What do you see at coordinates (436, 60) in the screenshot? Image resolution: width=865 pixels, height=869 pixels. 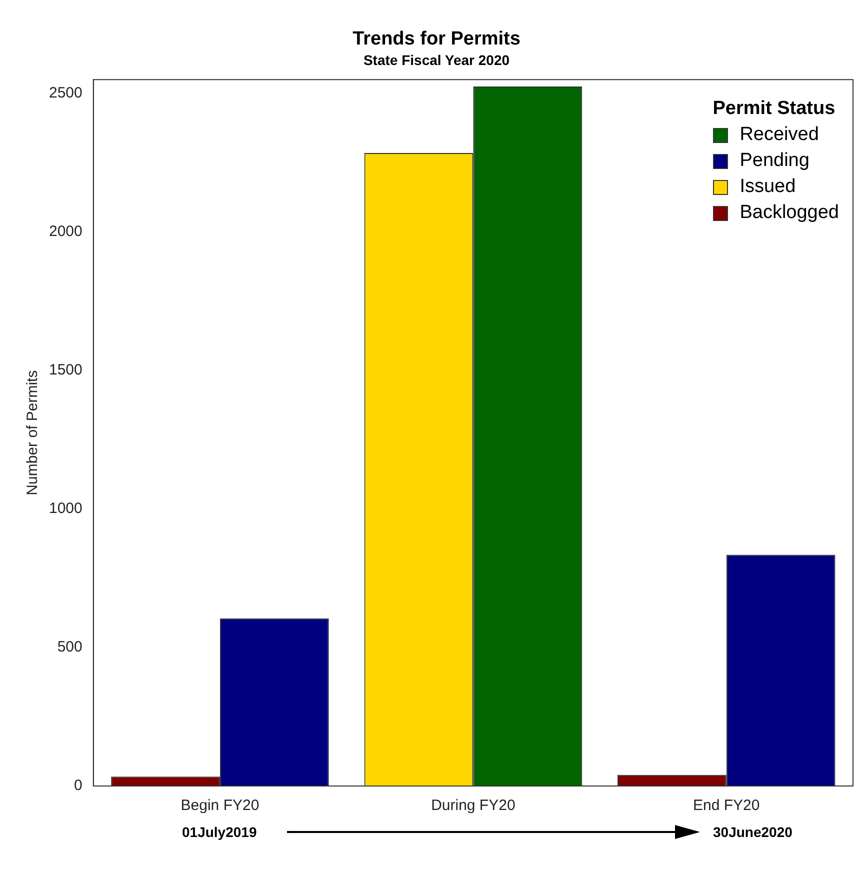 I see `chart-subtitle: State Fiscal Year 2020` at bounding box center [436, 60].